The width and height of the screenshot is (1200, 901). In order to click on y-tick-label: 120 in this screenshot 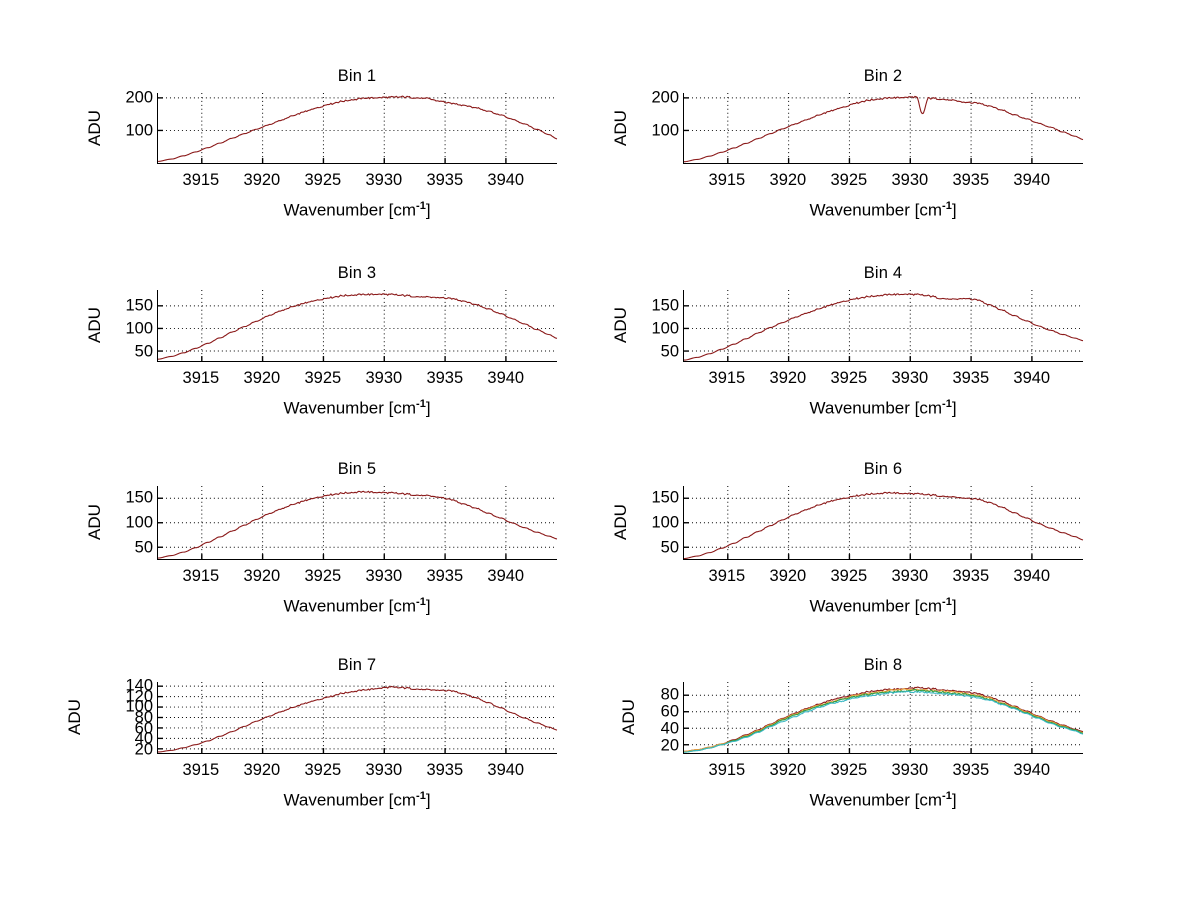, I will do `click(139, 696)`.